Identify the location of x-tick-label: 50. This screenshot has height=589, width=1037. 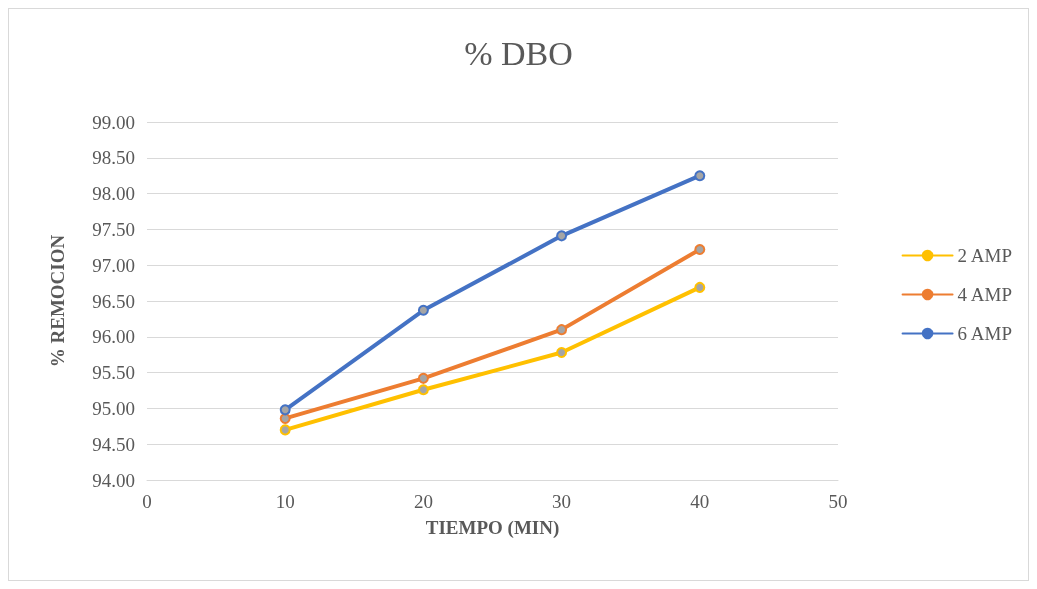
(838, 501).